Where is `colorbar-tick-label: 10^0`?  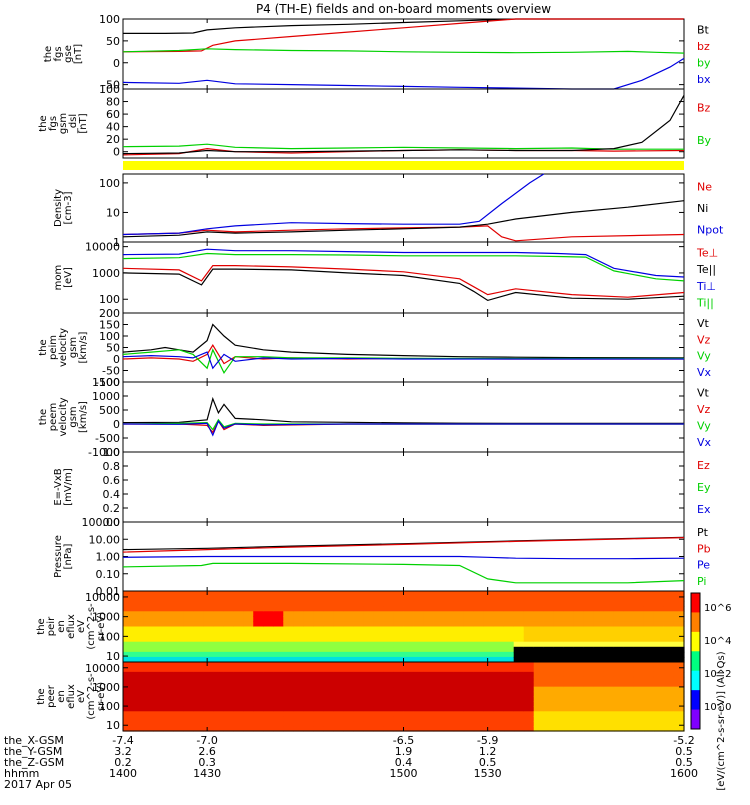 colorbar-tick-label: 10^0 is located at coordinates (717, 707).